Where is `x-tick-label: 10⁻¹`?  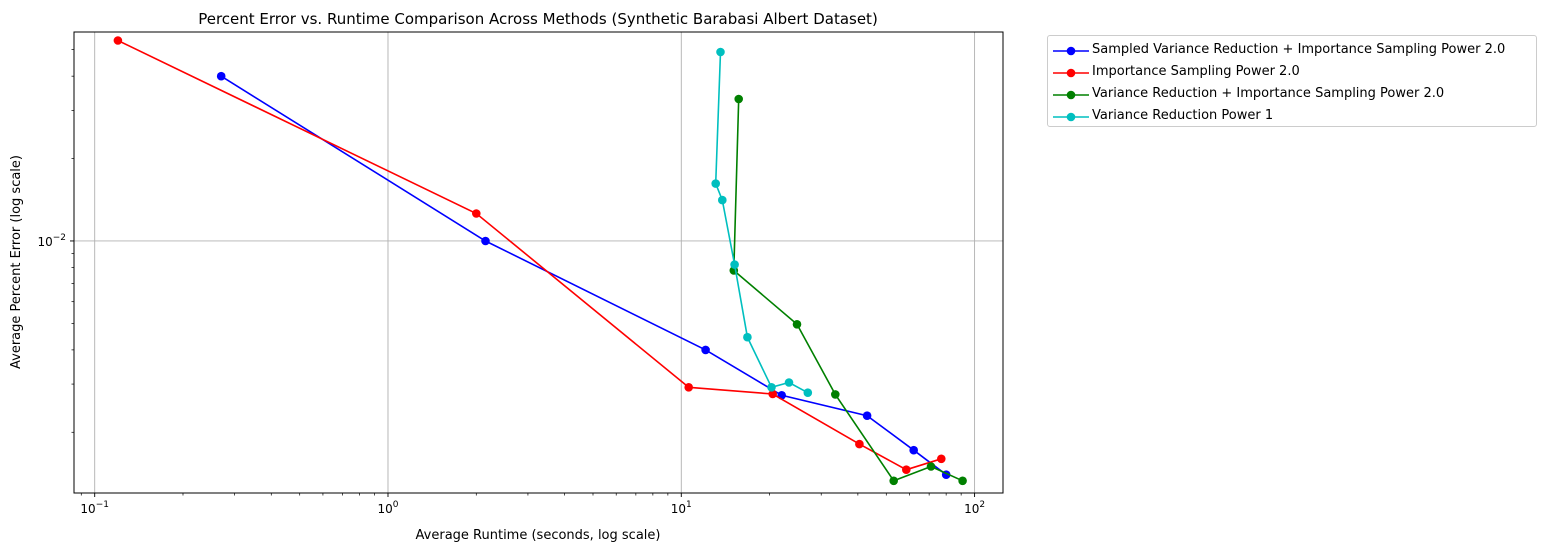
x-tick-label: 10⁻¹ is located at coordinates (94, 508).